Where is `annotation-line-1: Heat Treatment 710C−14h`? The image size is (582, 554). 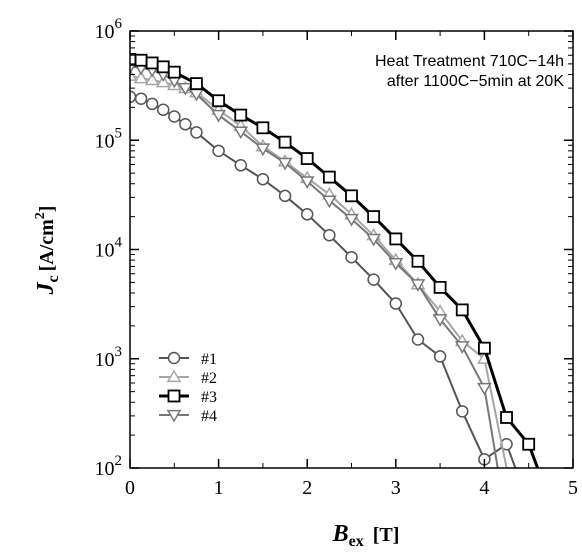 annotation-line-1: Heat Treatment 710C−14h is located at coordinates (469, 61).